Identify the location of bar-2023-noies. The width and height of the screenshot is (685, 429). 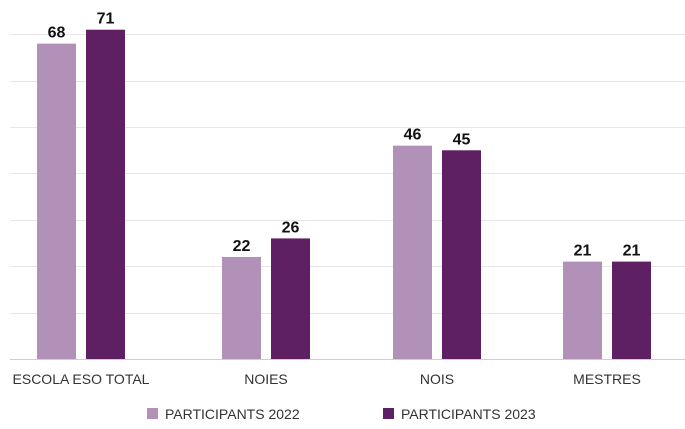
(290, 298).